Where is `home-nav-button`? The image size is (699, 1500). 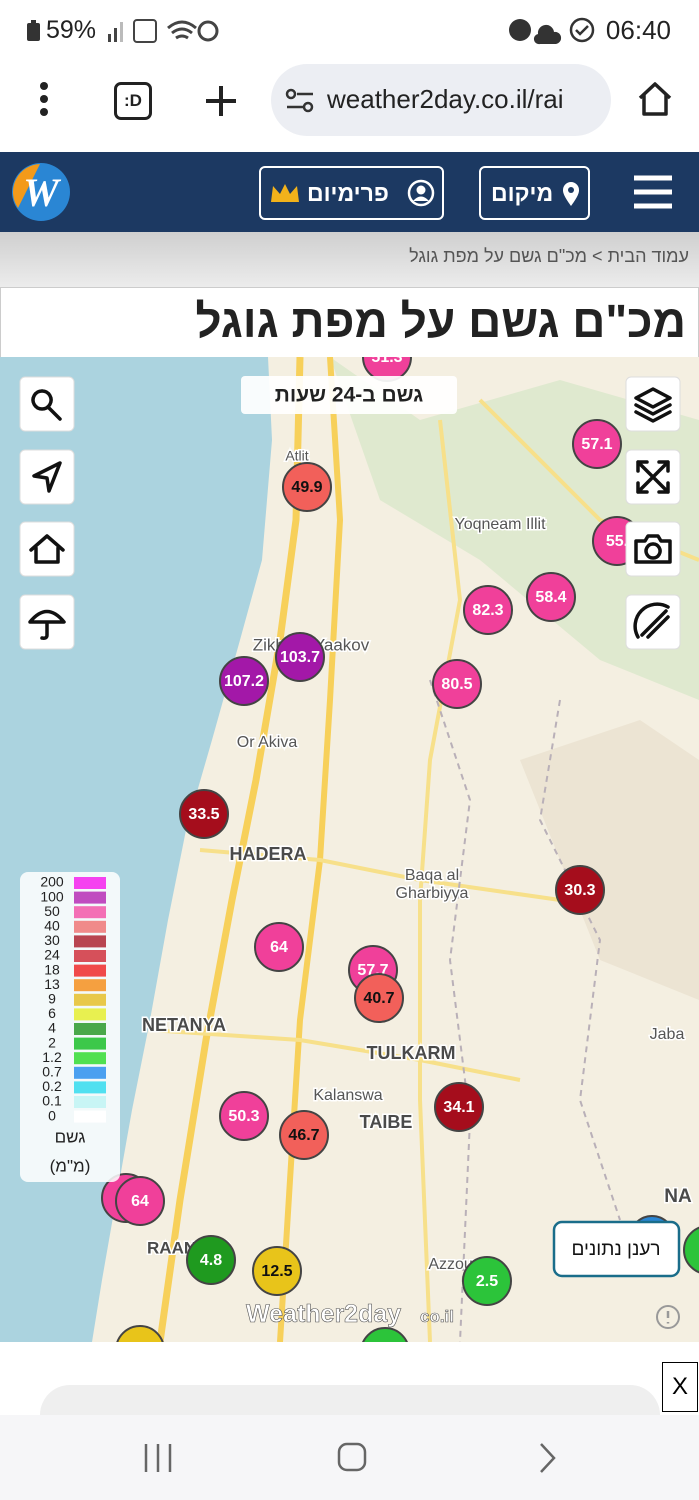
home-nav-button is located at coordinates (352, 1457).